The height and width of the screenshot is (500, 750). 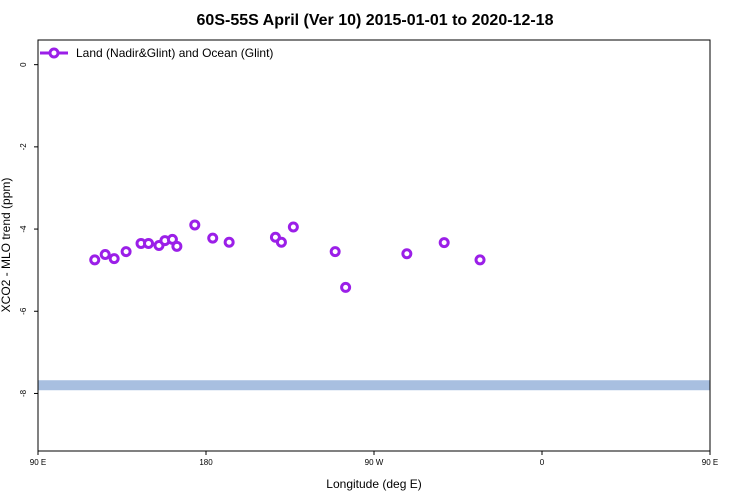 What do you see at coordinates (23, 64) in the screenshot?
I see `y-tick-label: 0` at bounding box center [23, 64].